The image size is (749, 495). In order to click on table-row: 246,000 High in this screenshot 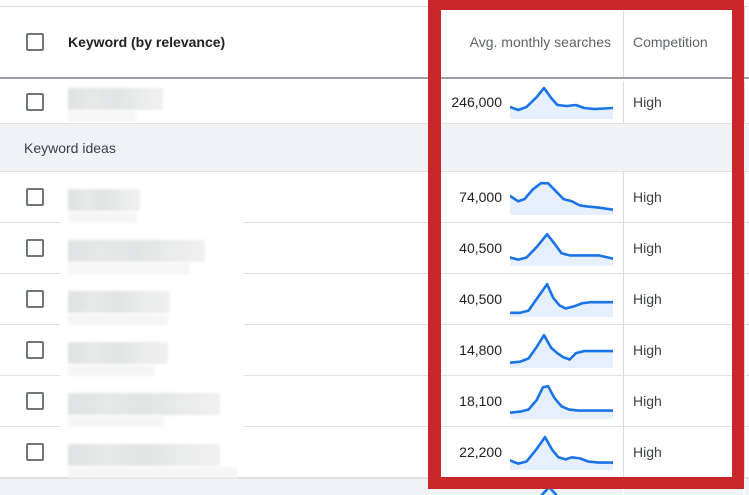, I will do `click(374, 102)`.